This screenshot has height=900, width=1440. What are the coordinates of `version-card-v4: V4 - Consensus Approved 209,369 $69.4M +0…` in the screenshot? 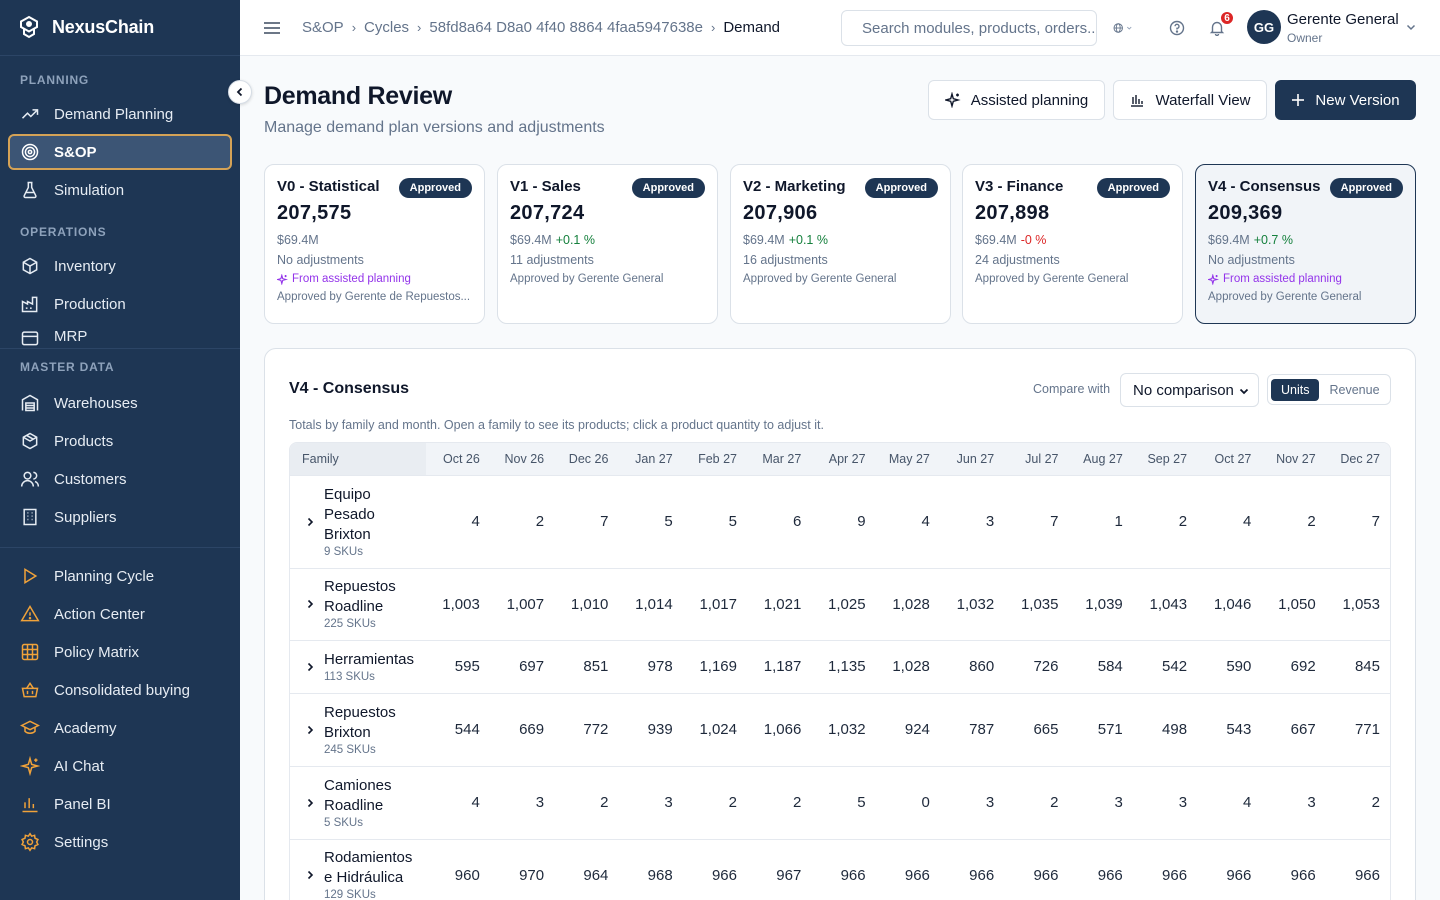 It's located at (1305, 244).